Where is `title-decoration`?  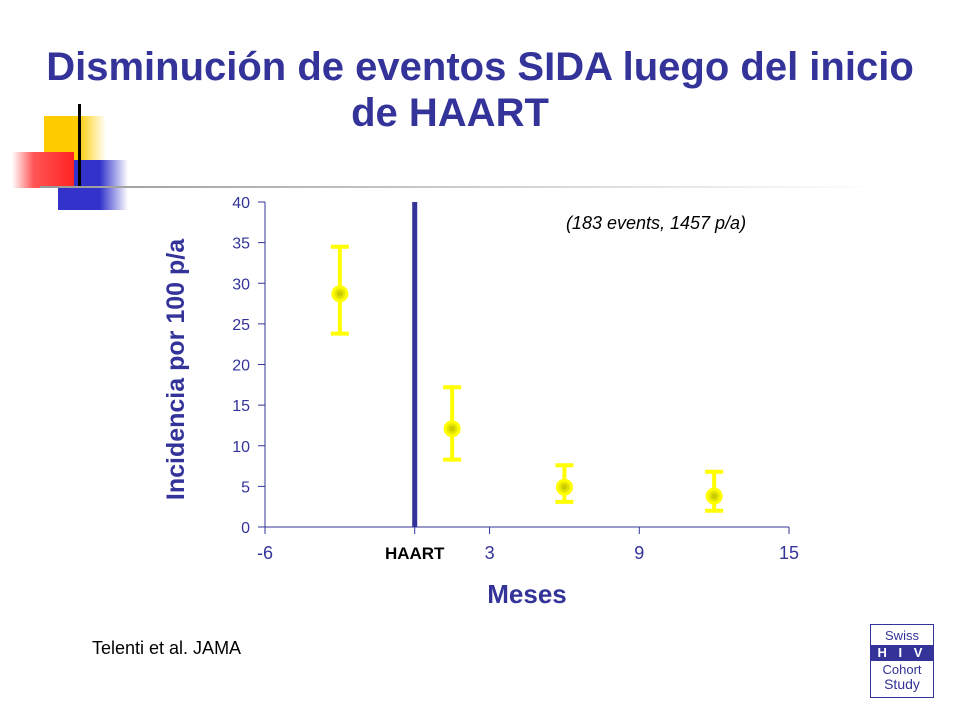
title-decoration is located at coordinates (446, 157).